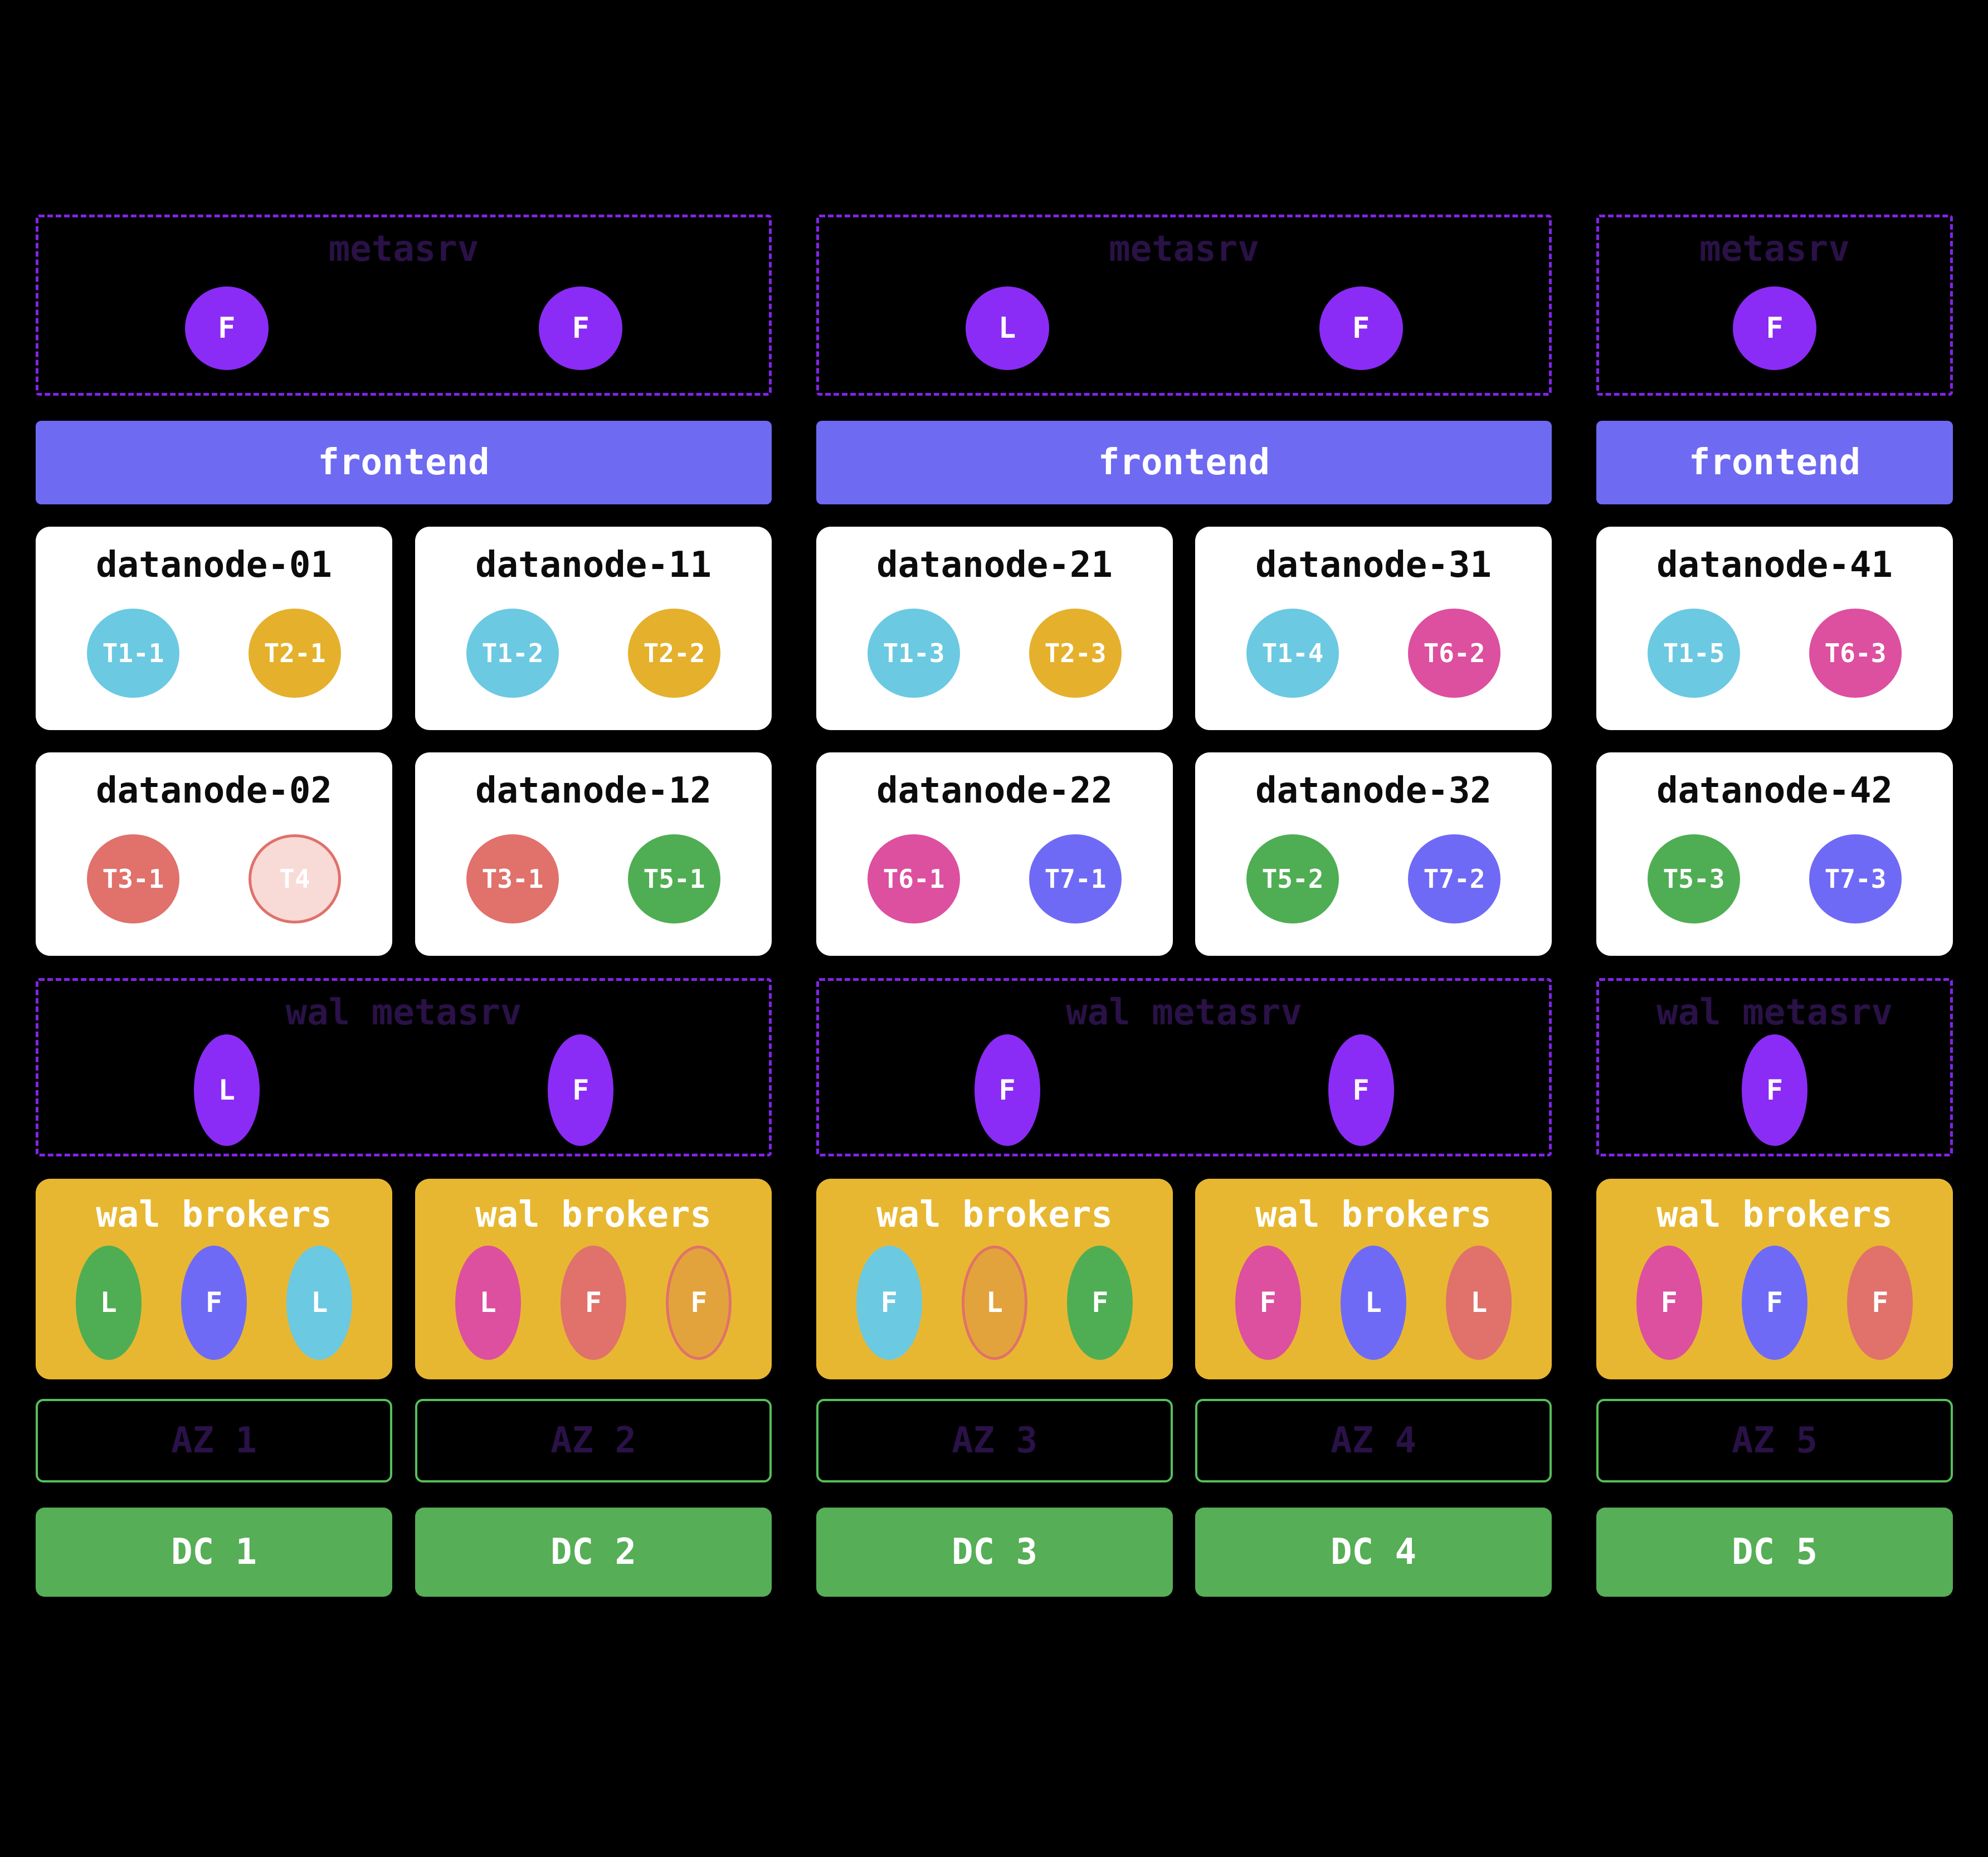 This screenshot has width=1988, height=1857. I want to click on region-chip: T1-3, so click(914, 653).